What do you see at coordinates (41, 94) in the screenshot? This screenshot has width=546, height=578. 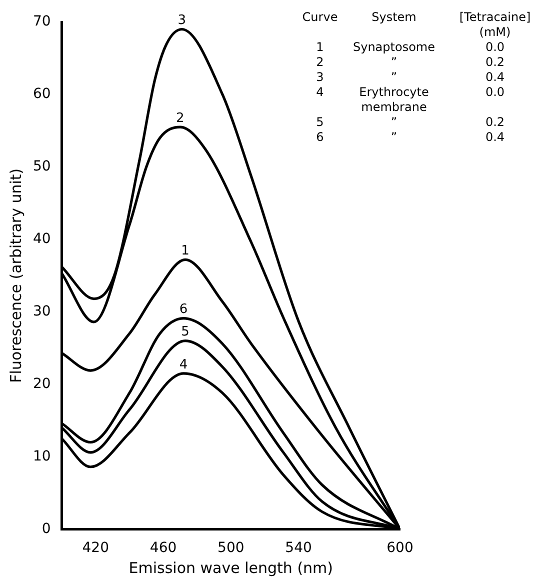 I see `y-tick-label: 60` at bounding box center [41, 94].